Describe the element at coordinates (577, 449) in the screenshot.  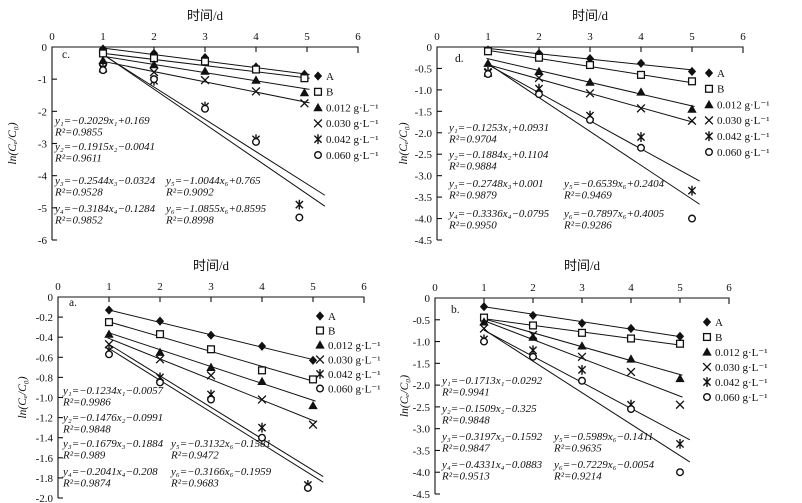
I see `equation-r2: R²=0.9635` at that location.